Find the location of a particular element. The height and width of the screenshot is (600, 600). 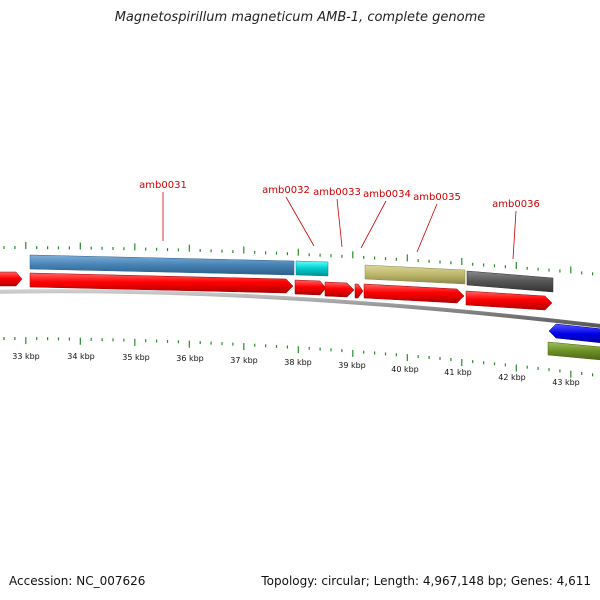

scale-ticks-bottom is located at coordinates (298, 357).